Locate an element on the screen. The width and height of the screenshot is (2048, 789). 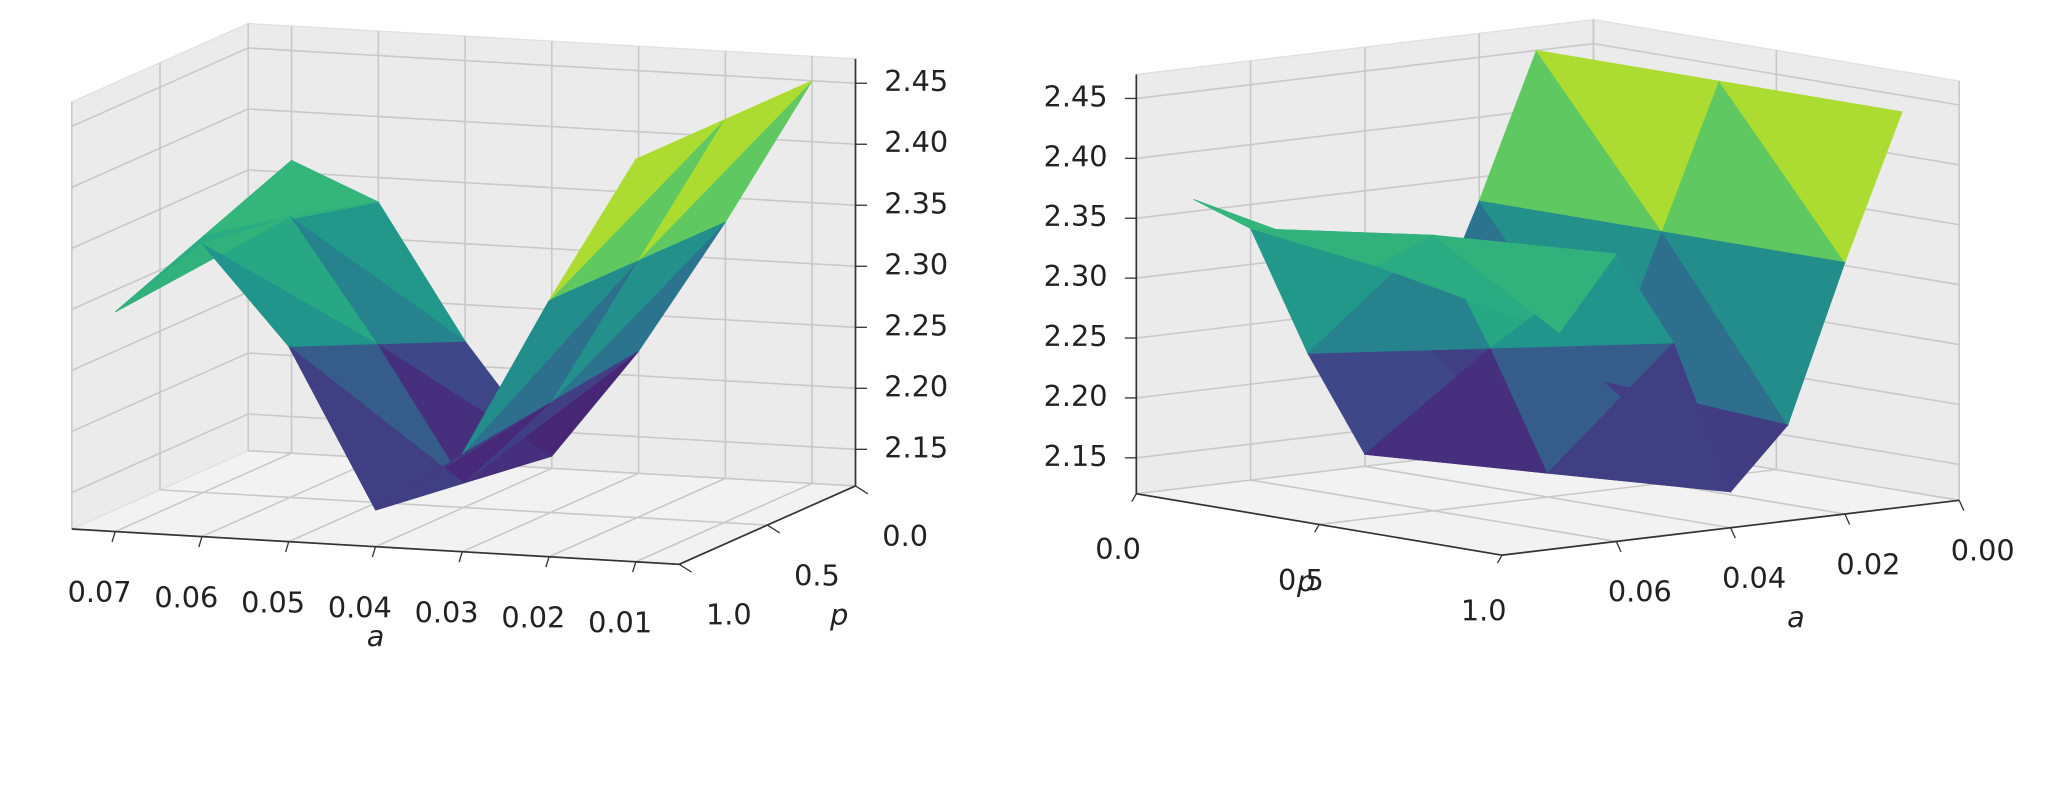
x-tick-label: 0.05 is located at coordinates (273, 602).